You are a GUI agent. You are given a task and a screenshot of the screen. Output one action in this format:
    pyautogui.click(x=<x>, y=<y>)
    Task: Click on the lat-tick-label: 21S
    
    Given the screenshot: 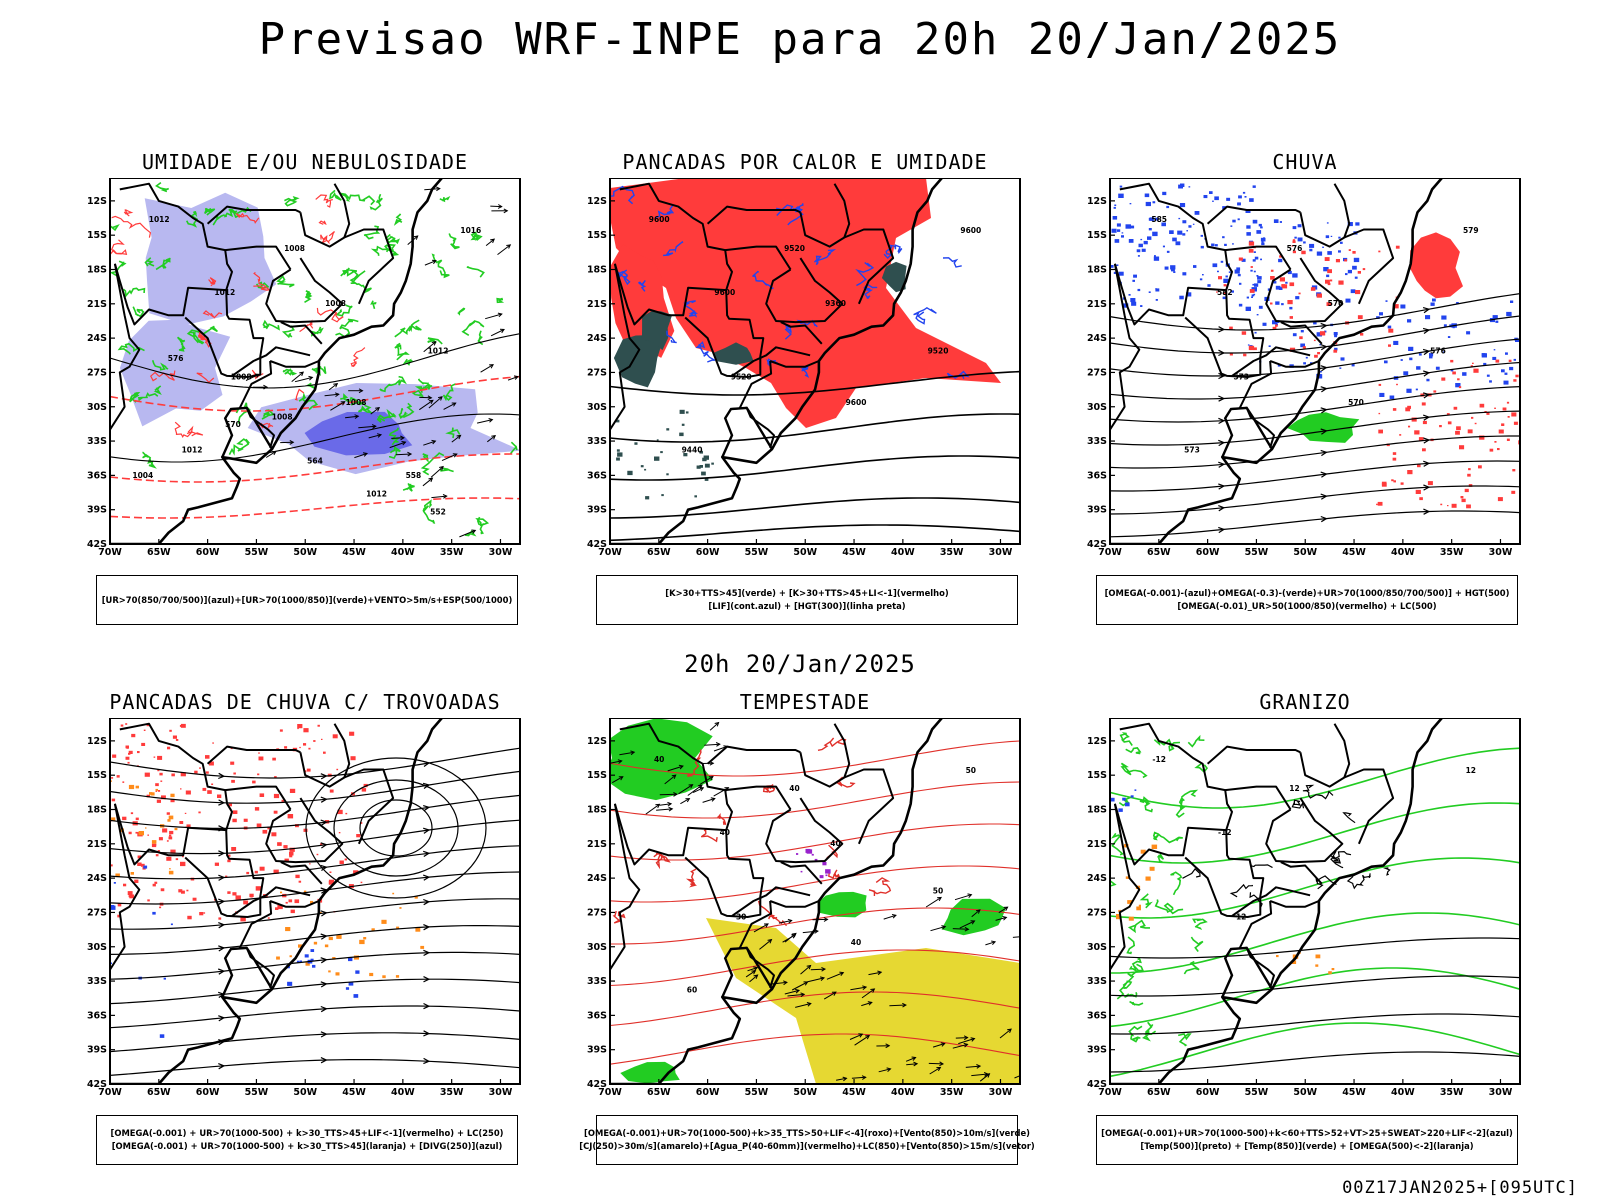 What is the action you would take?
    pyautogui.click(x=97, y=304)
    